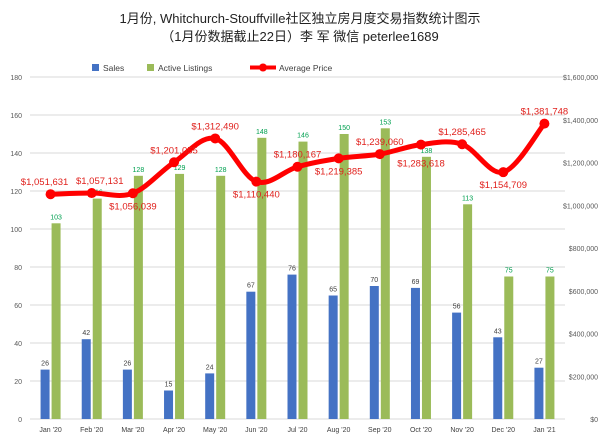 The height and width of the screenshot is (437, 600). Describe the element at coordinates (504, 430) in the screenshot. I see `x-tick-label: Dec '20` at that location.